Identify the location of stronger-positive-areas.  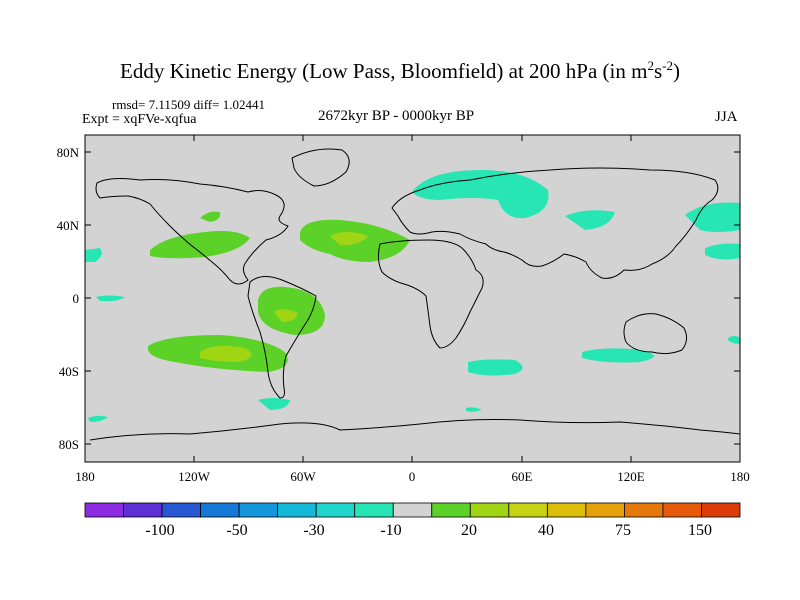
(284, 297).